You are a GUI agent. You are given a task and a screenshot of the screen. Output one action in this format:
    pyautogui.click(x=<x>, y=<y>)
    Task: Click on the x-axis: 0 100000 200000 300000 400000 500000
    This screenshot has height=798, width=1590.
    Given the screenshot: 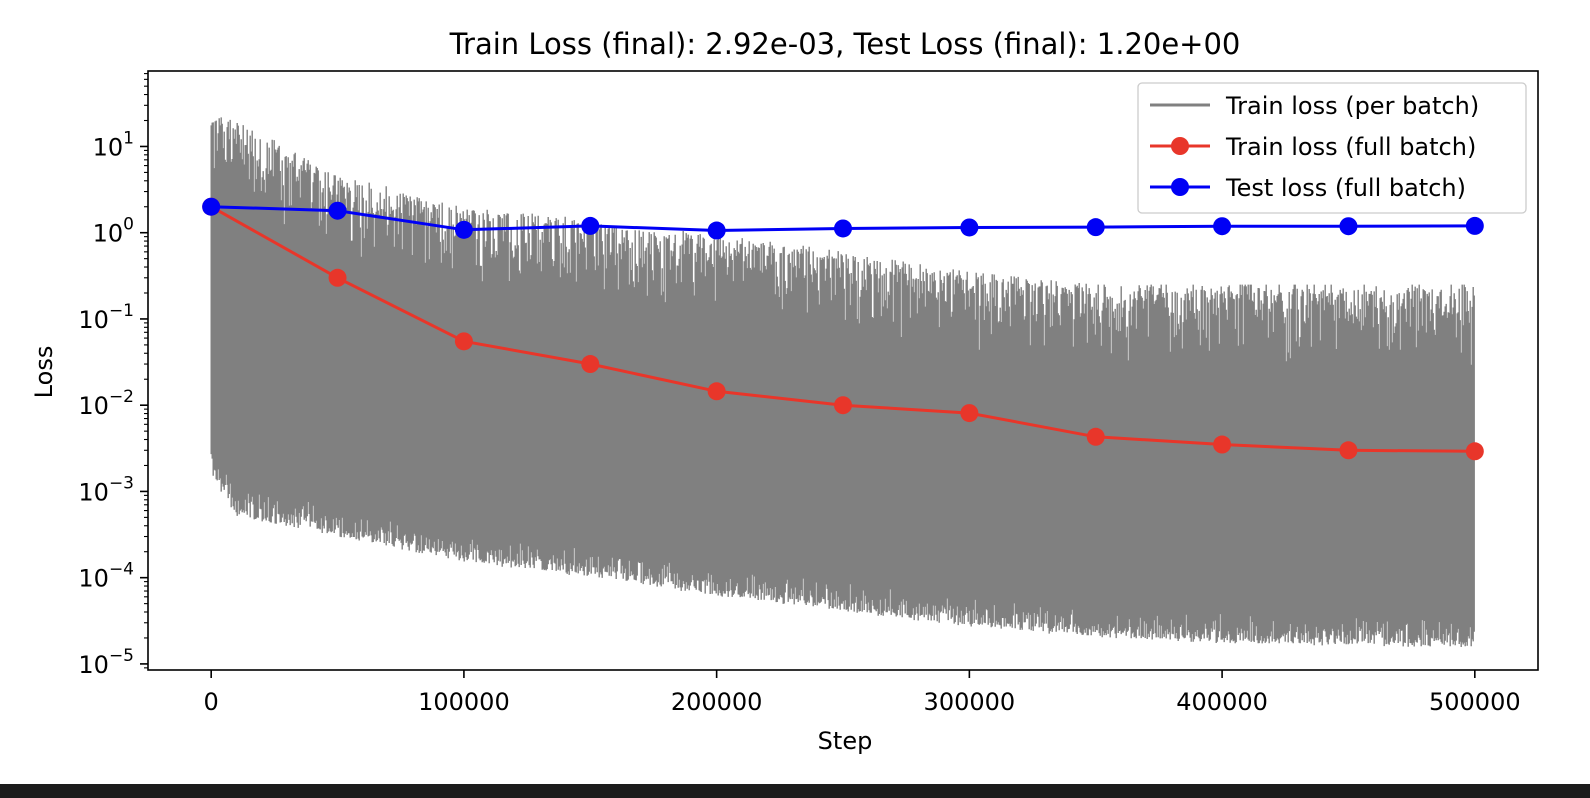 What is the action you would take?
    pyautogui.click(x=862, y=693)
    